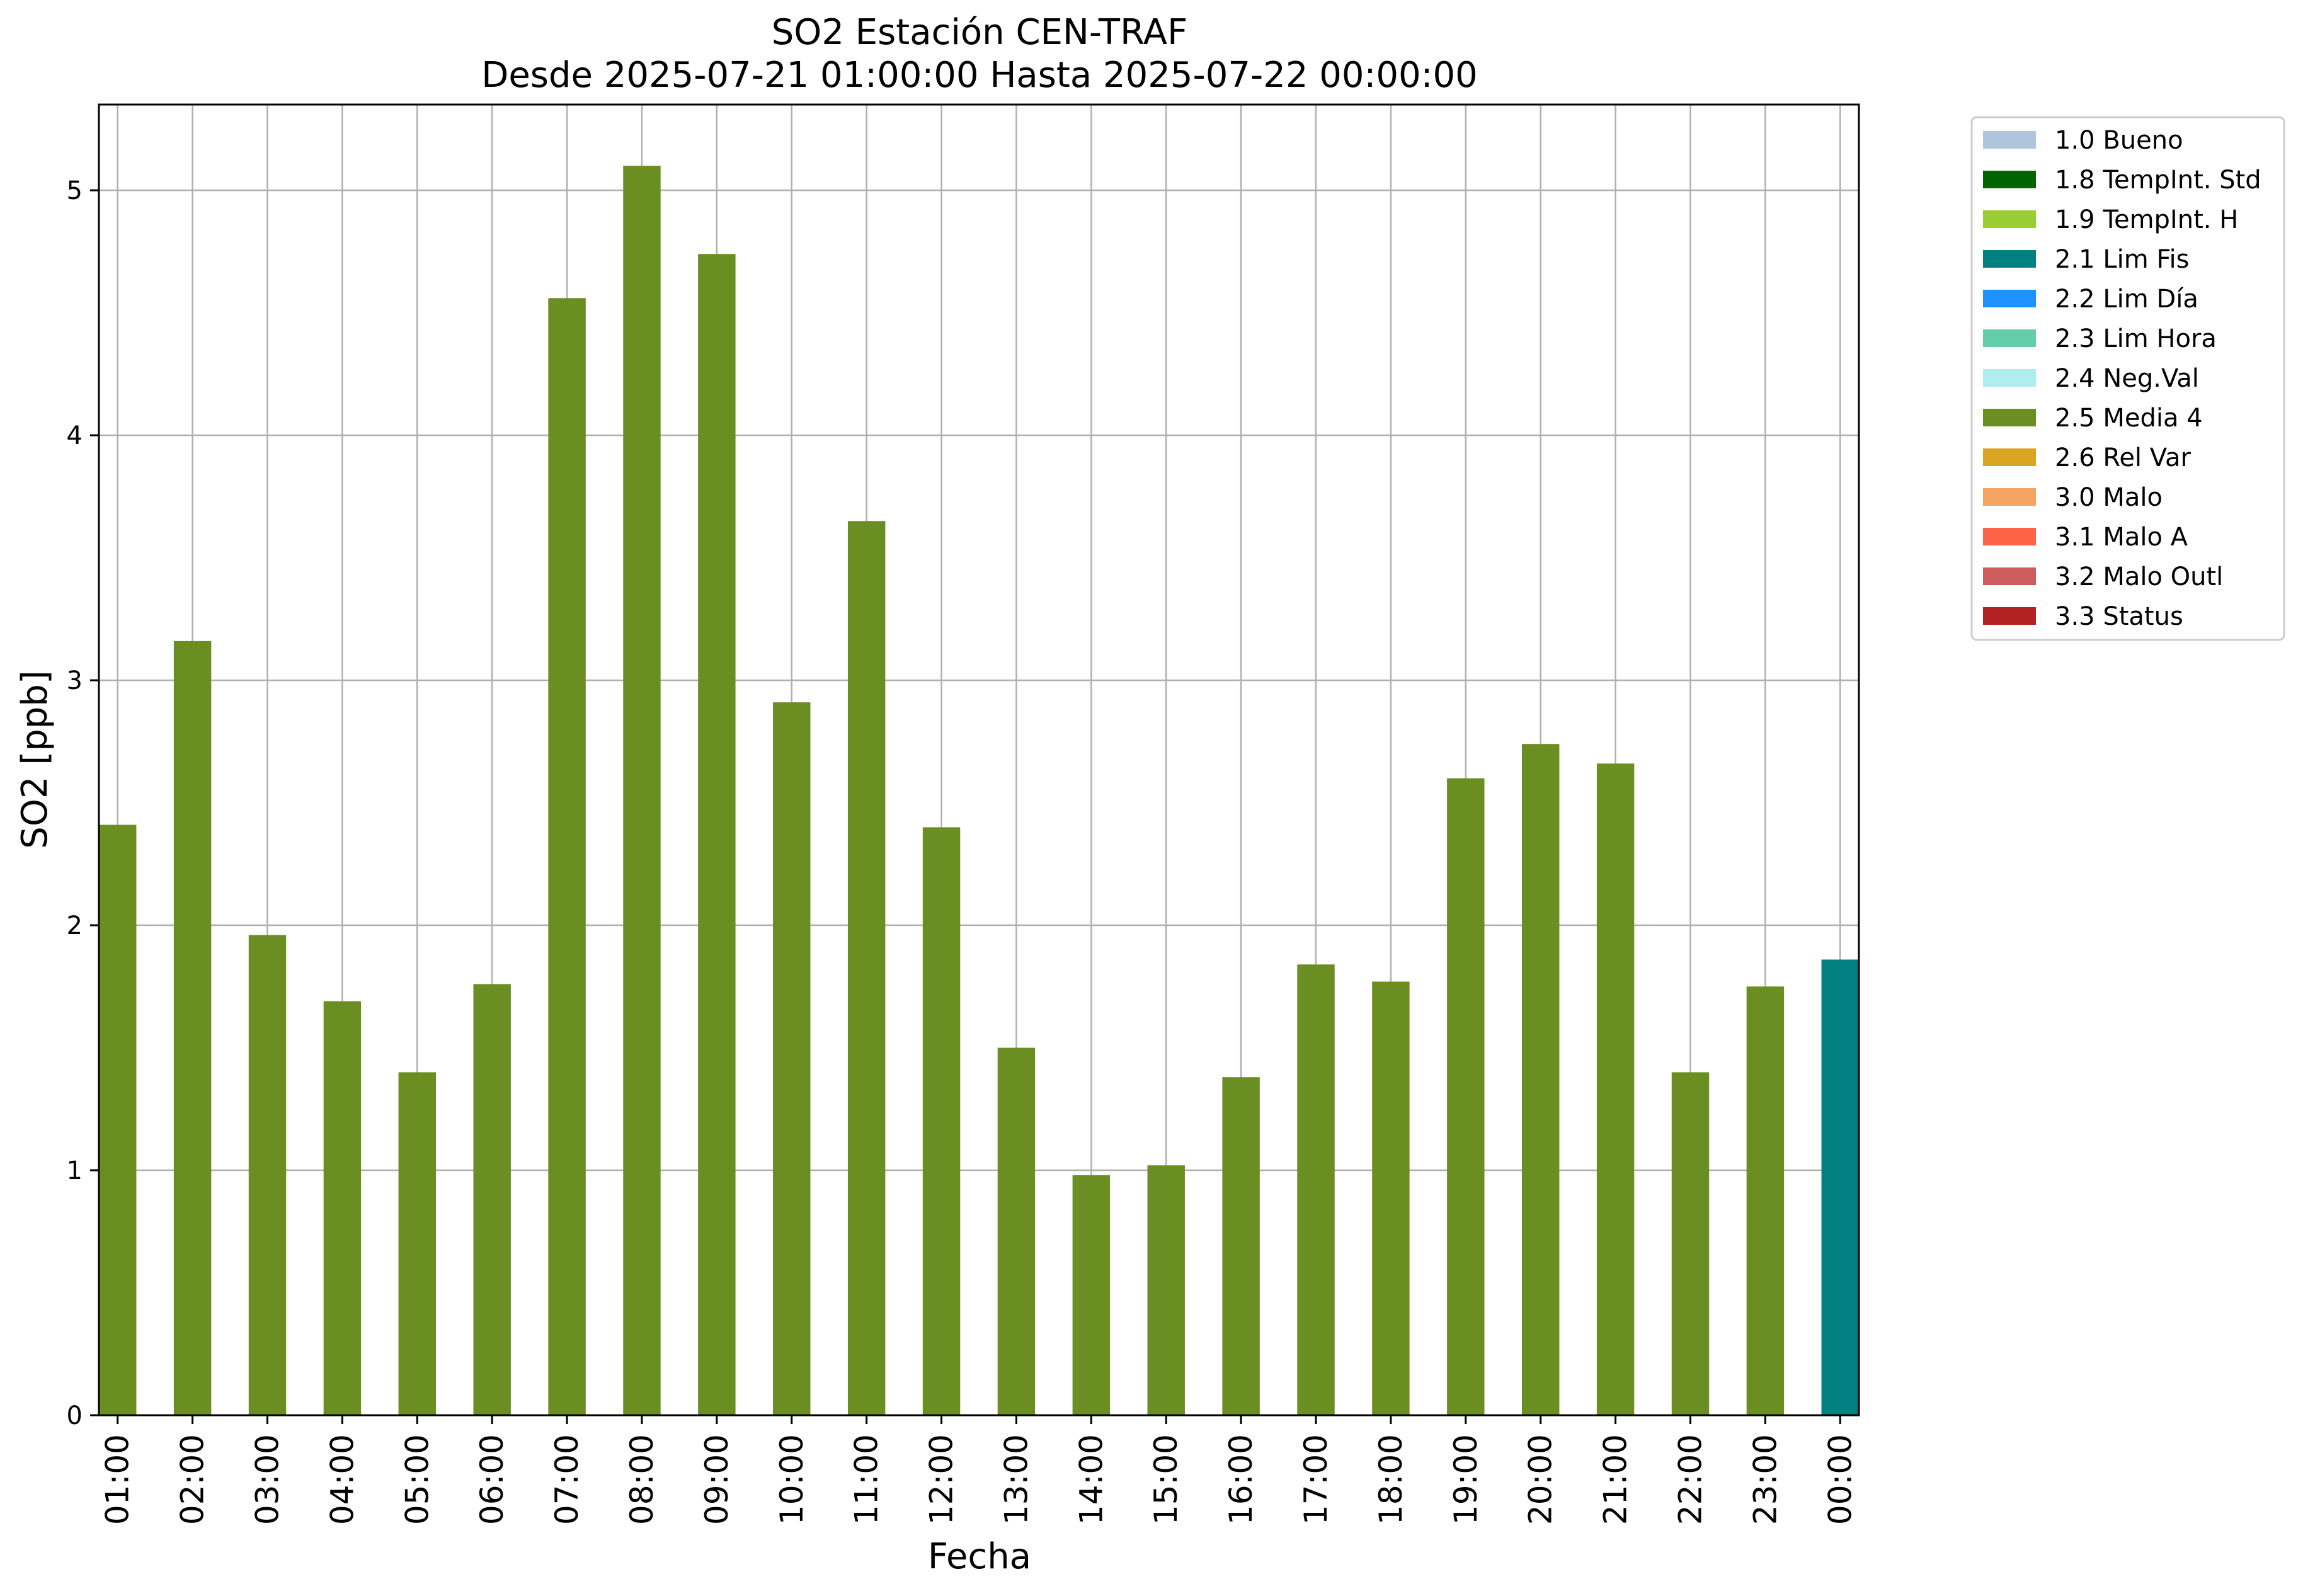 Image resolution: width=2303 pixels, height=1596 pixels. Describe the element at coordinates (980, 1556) in the screenshot. I see `x-axis-label: Fecha` at that location.